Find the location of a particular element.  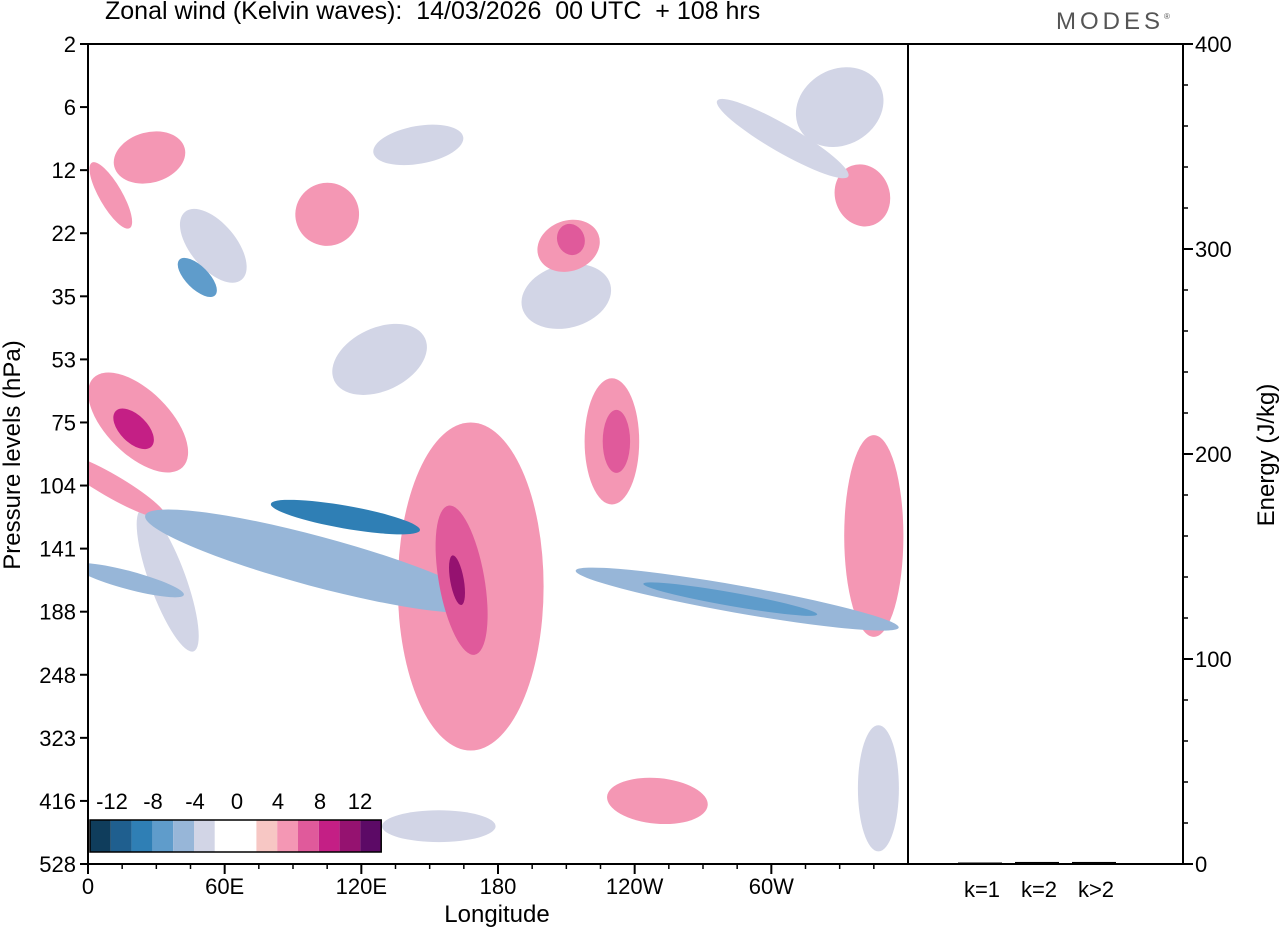

energy-bar-k=1 is located at coordinates (980, 863).